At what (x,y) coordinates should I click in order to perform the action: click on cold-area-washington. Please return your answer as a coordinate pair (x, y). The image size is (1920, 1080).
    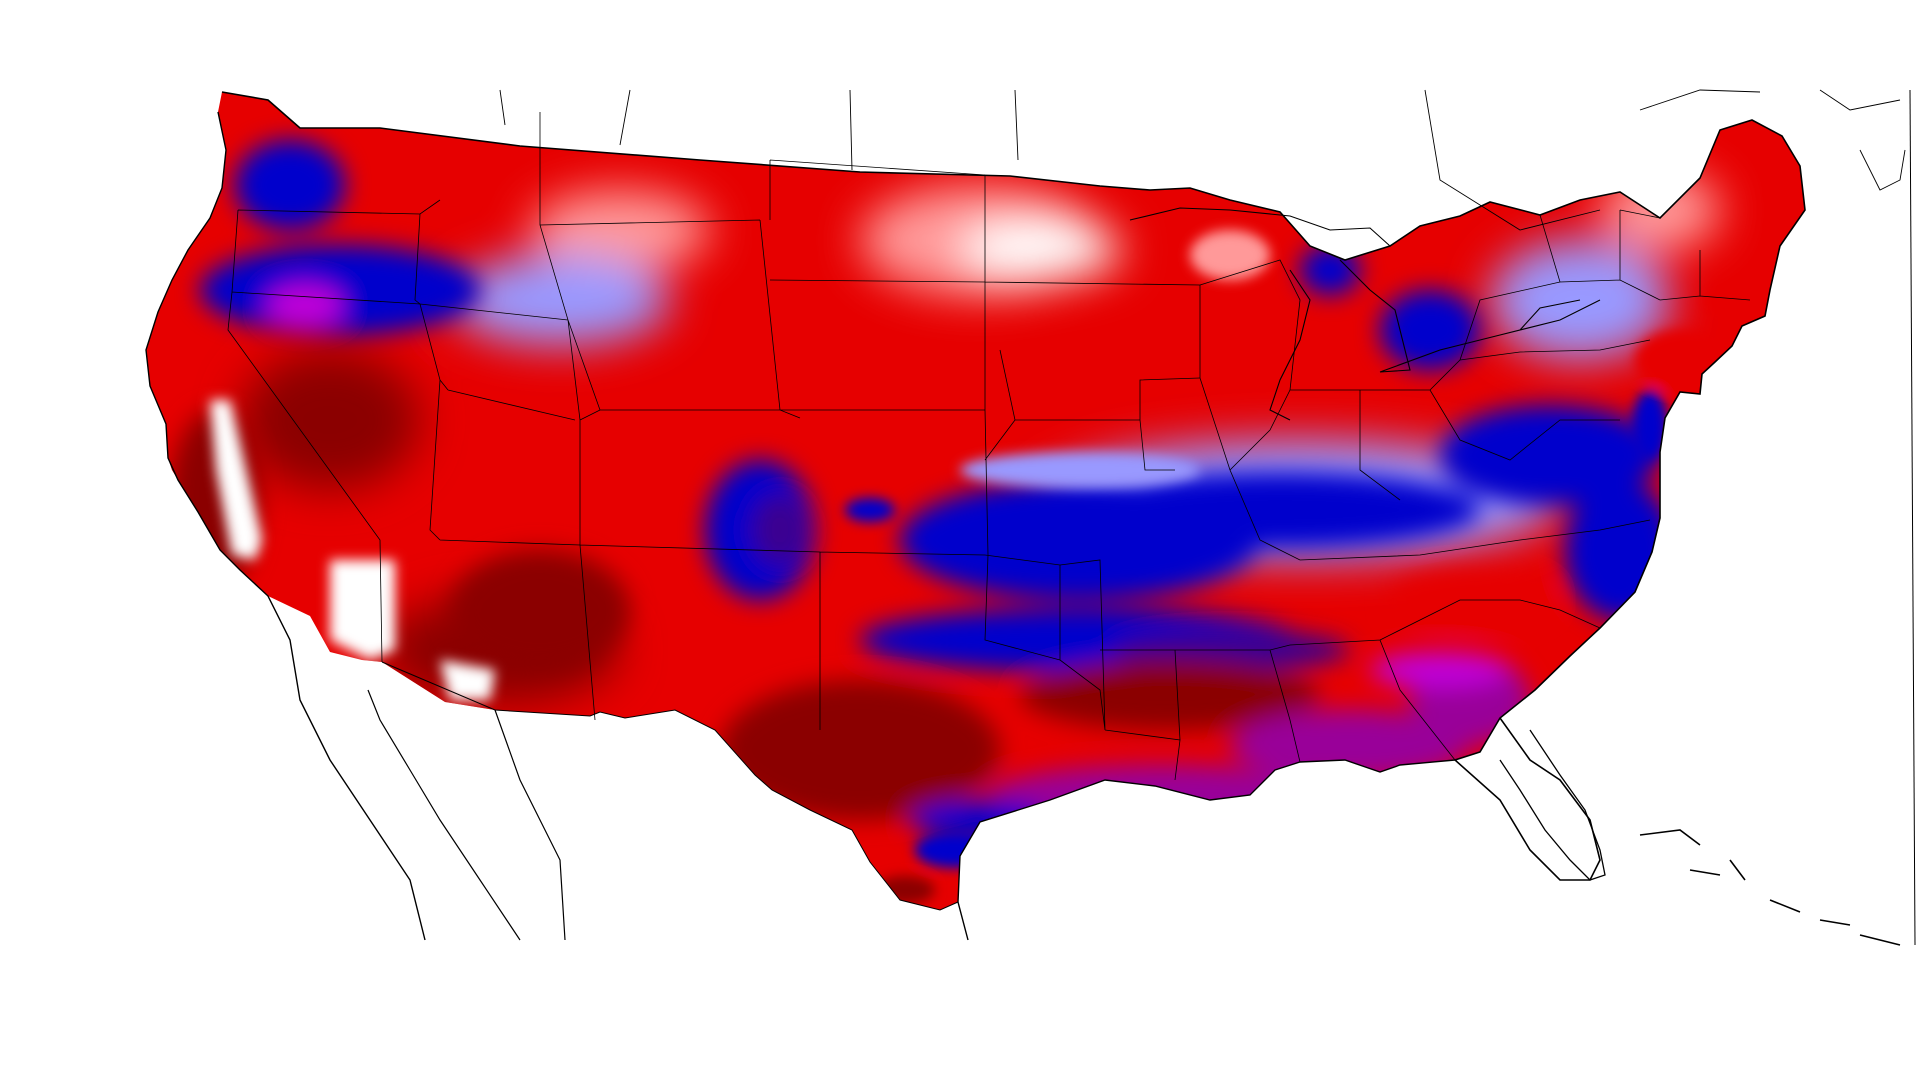
    Looking at the image, I should click on (290, 185).